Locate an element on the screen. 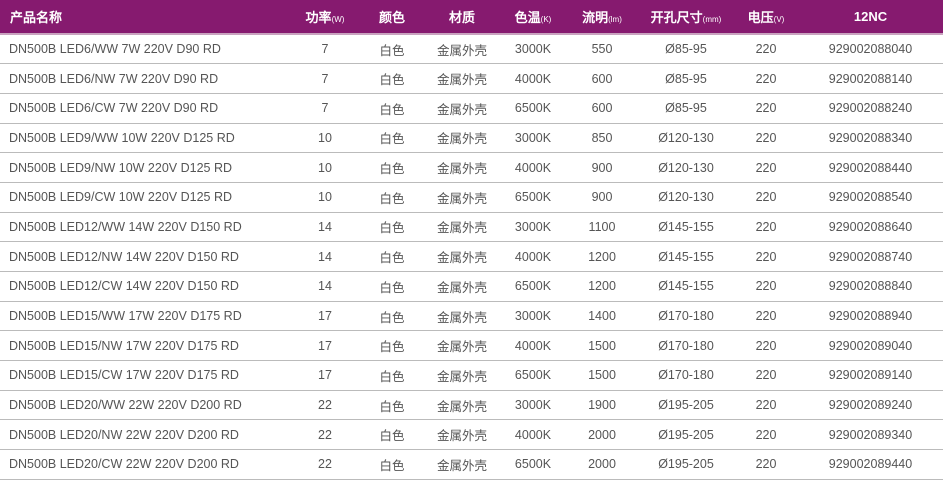 The image size is (943, 480). column-header-power: 功率(W) is located at coordinates (325, 17).